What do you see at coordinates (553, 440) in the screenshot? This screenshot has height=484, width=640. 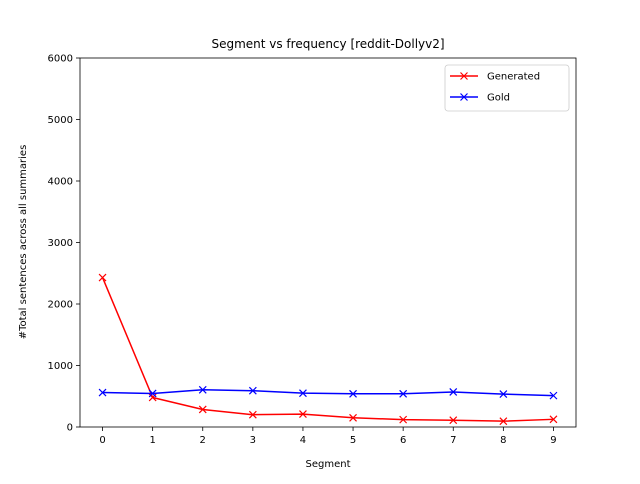 I see `x-tick-label: 9` at bounding box center [553, 440].